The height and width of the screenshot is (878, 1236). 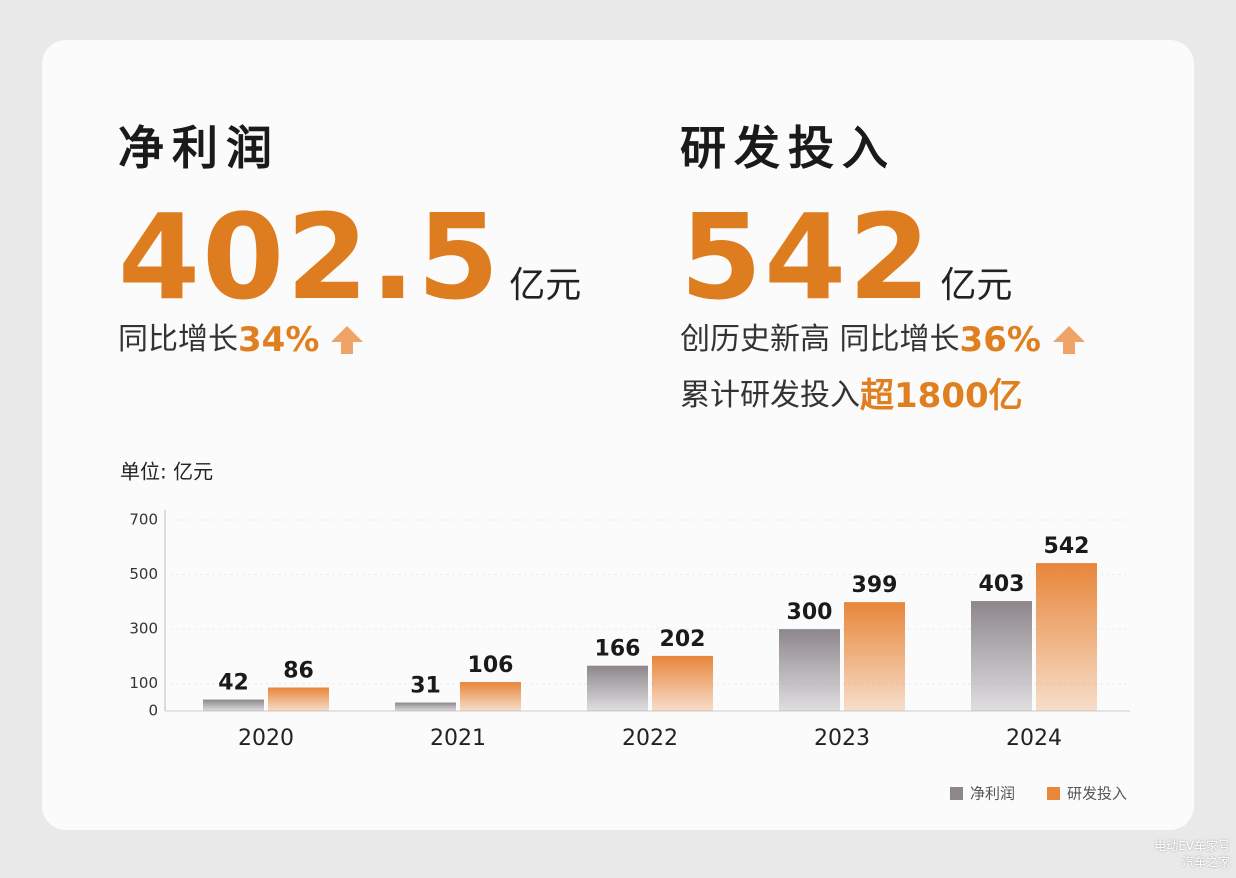 I want to click on kpi-note-text: 累计研发投入, so click(x=770, y=395).